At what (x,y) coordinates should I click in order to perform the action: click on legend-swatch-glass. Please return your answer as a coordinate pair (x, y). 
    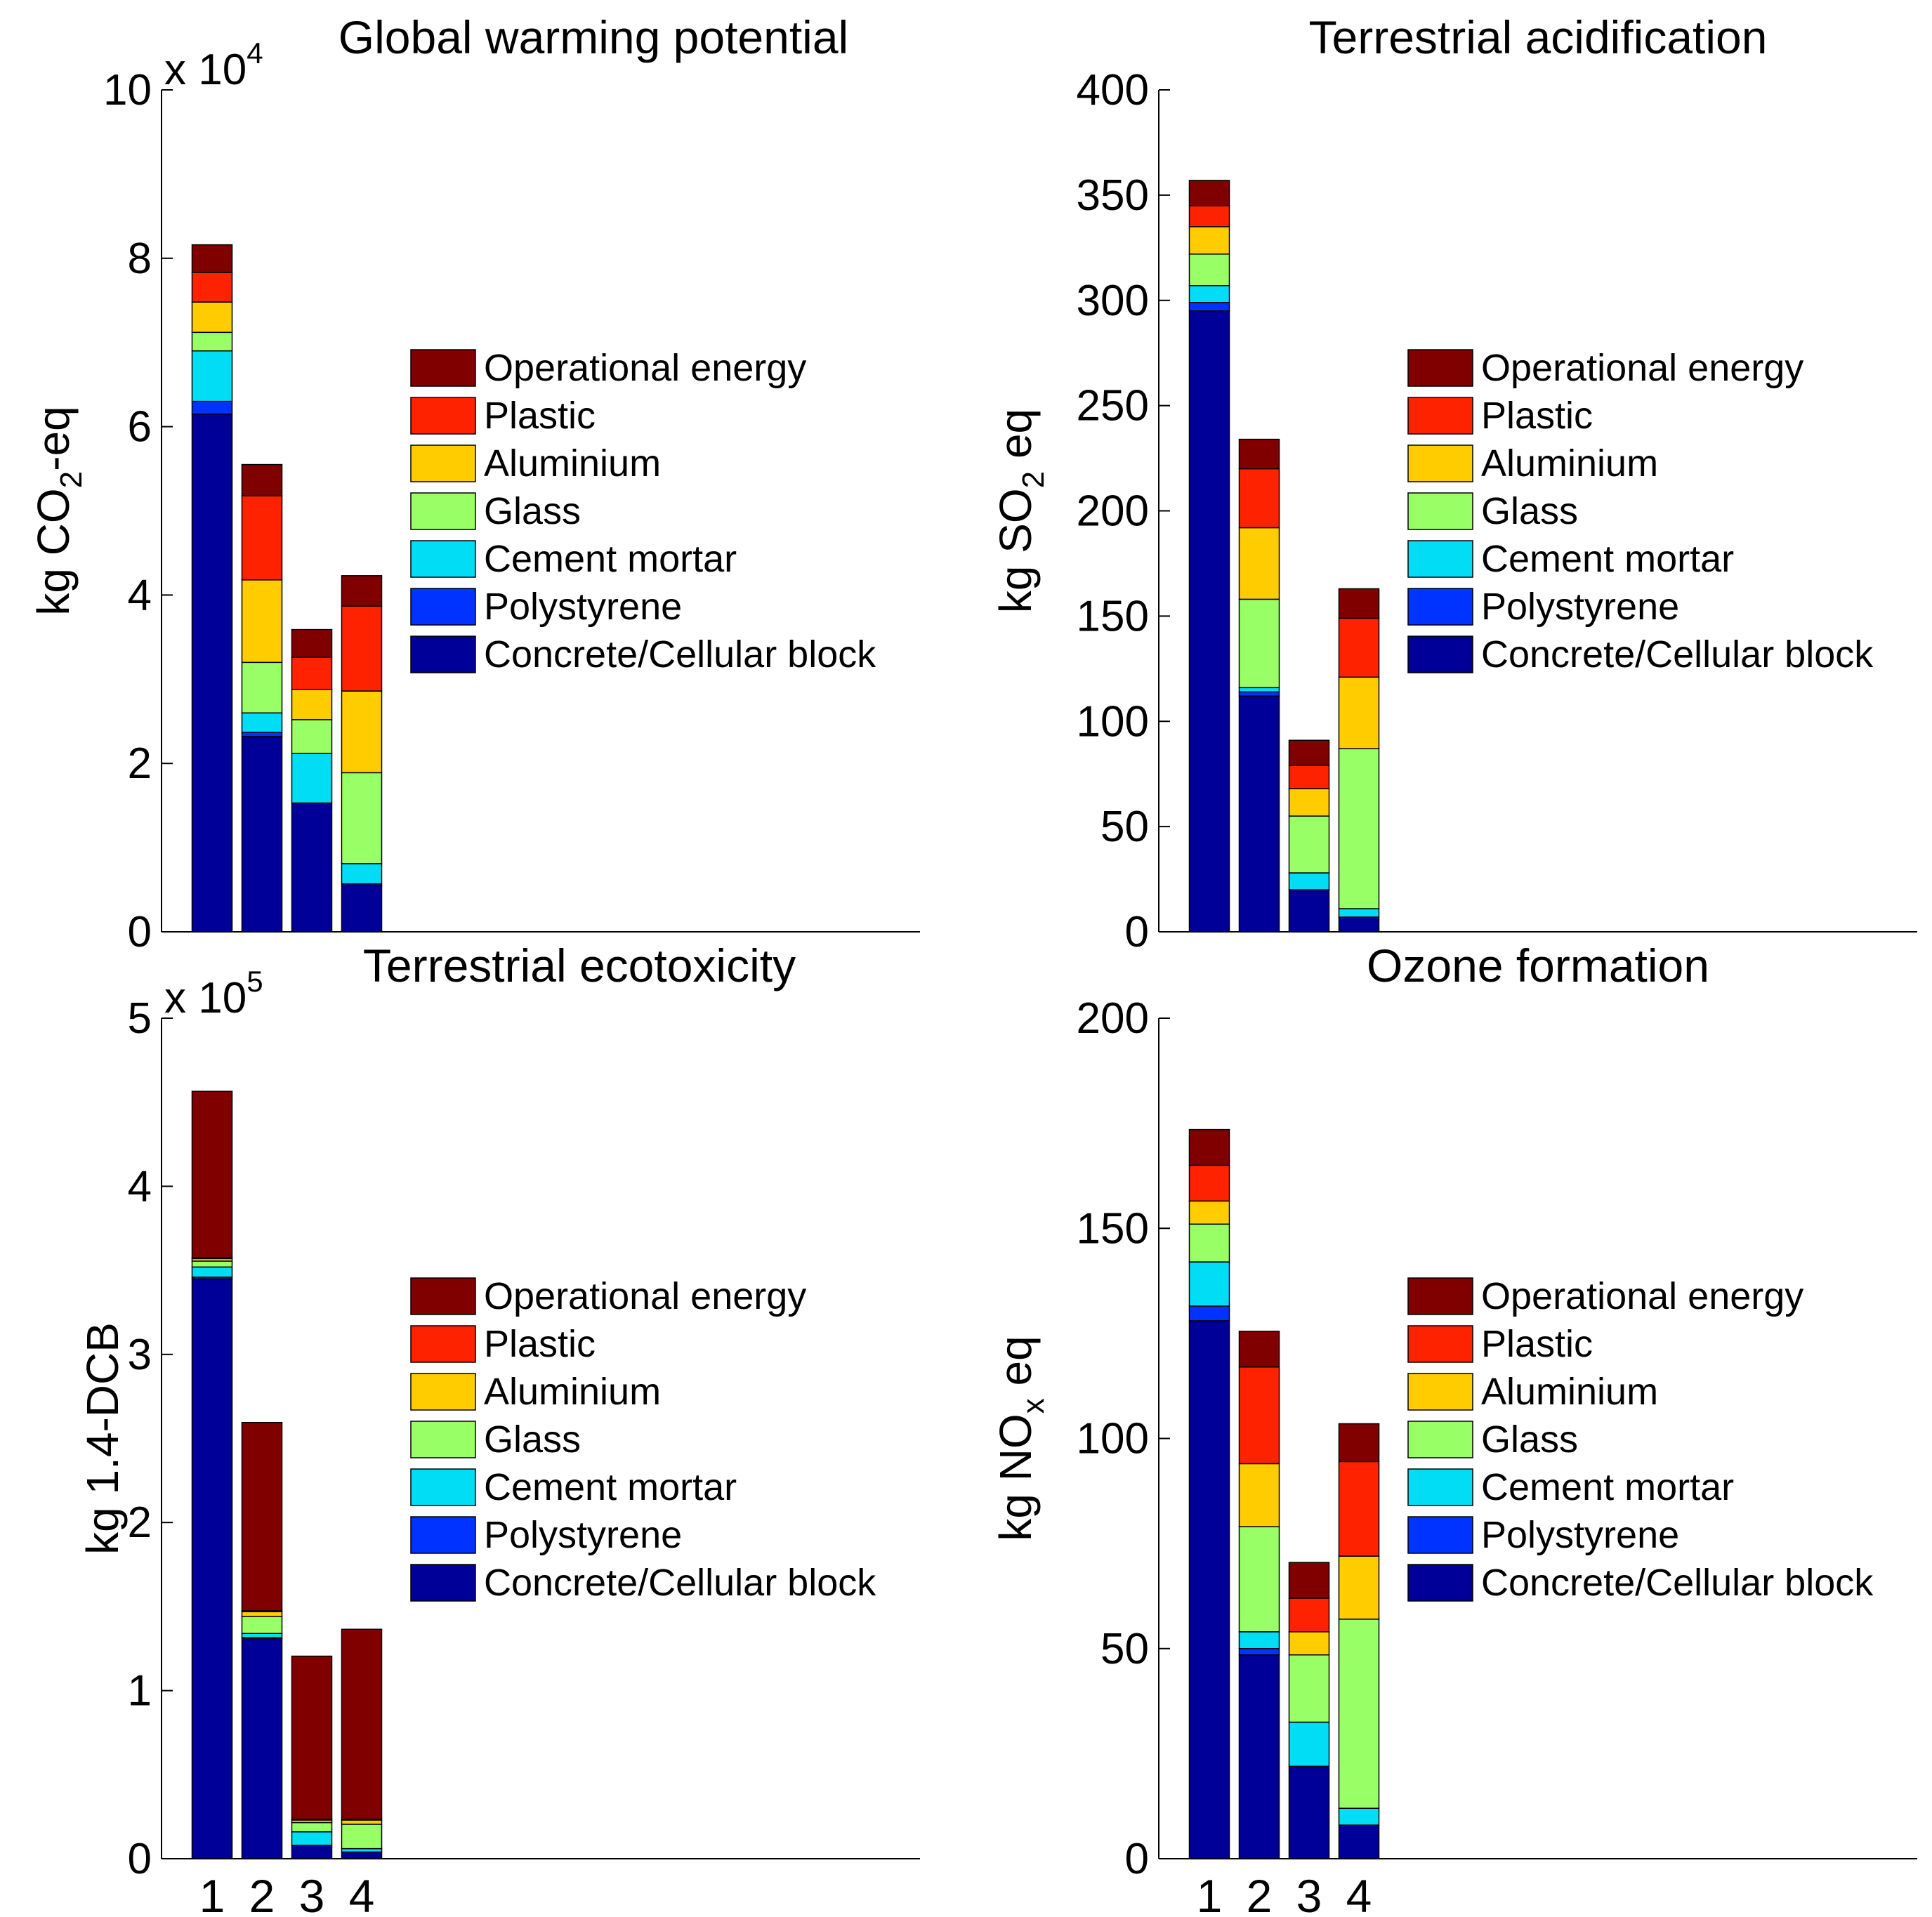
    Looking at the image, I should click on (1440, 1439).